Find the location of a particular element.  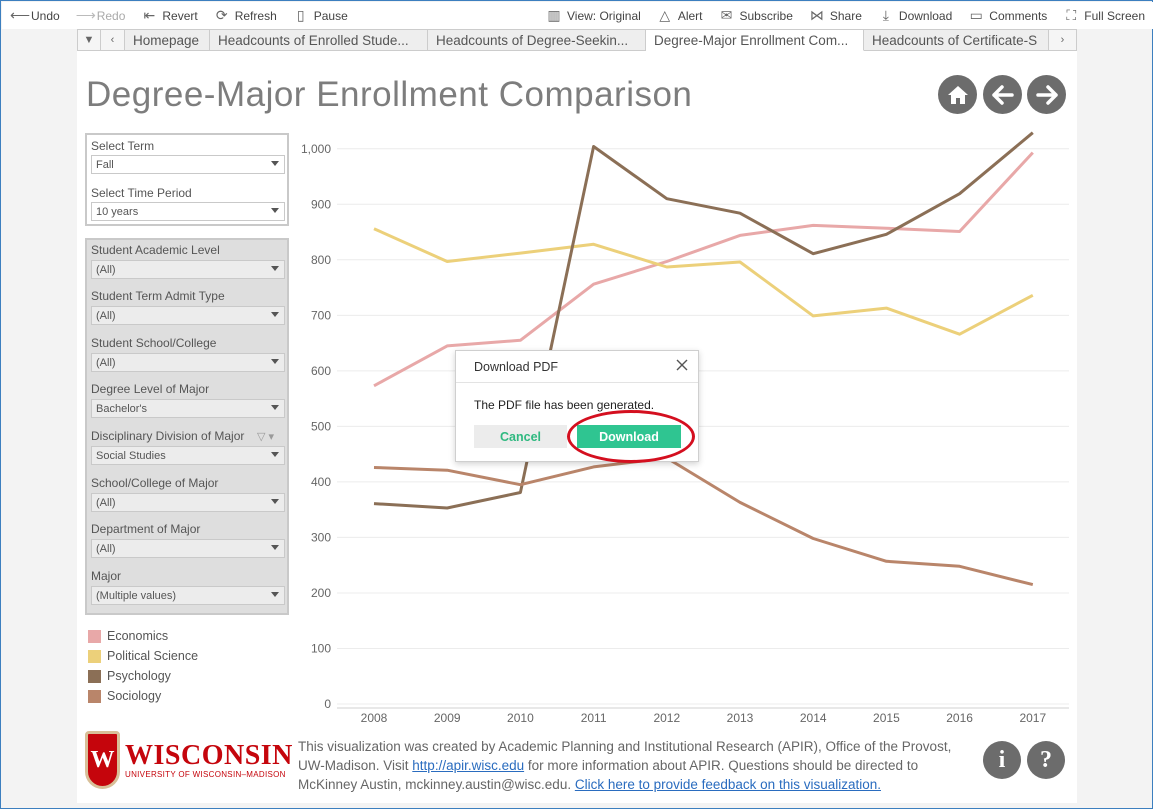

undo-icon: ⟵ is located at coordinates (20, 15).